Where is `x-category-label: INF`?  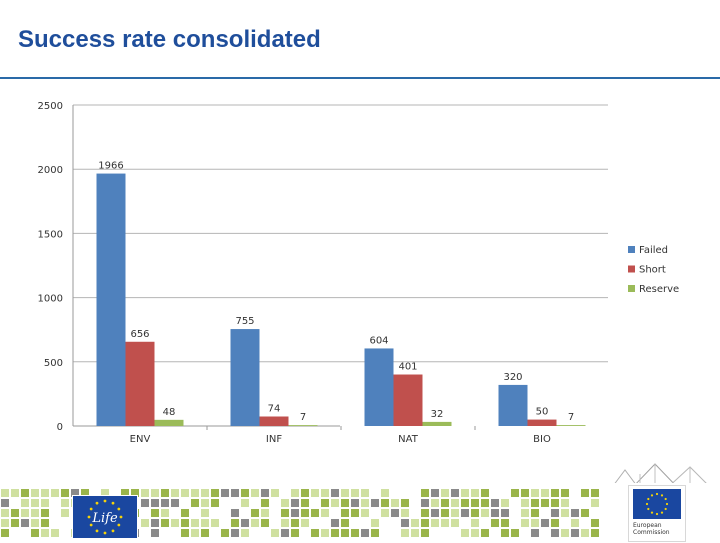 x-category-label: INF is located at coordinates (274, 439).